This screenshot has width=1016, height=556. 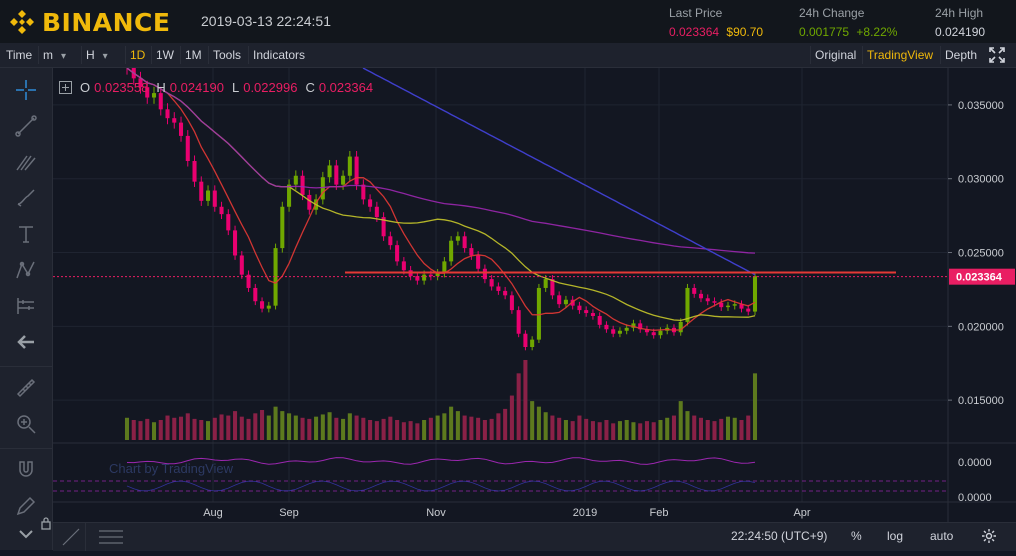 What do you see at coordinates (26, 388) in the screenshot?
I see `ruler-icon` at bounding box center [26, 388].